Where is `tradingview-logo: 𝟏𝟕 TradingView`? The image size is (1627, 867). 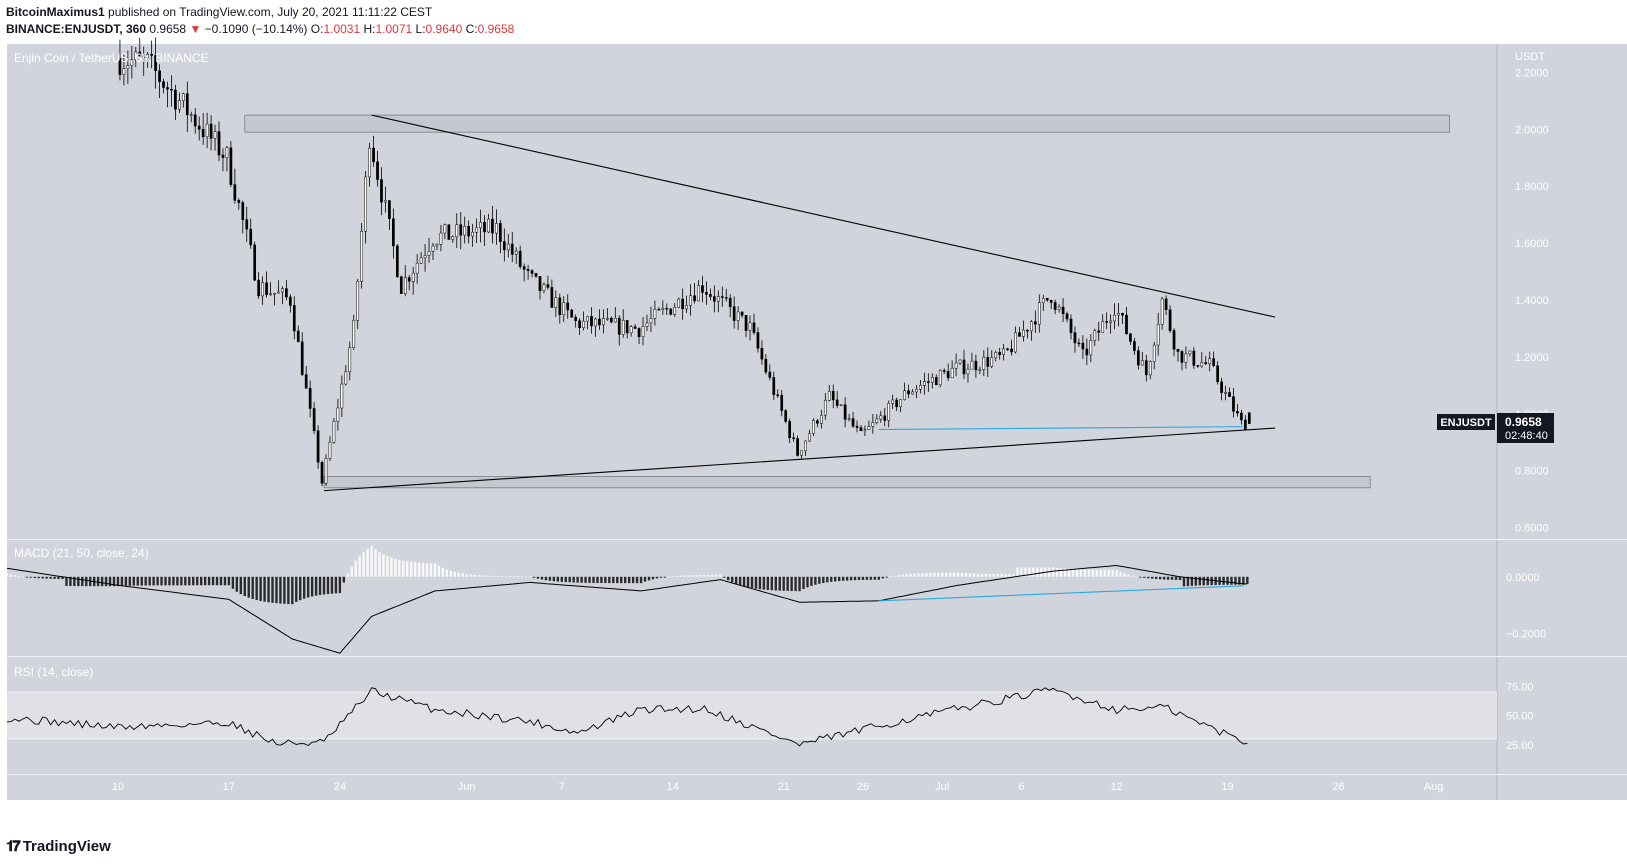 tradingview-logo: 𝟏𝟕 TradingView is located at coordinates (58, 846).